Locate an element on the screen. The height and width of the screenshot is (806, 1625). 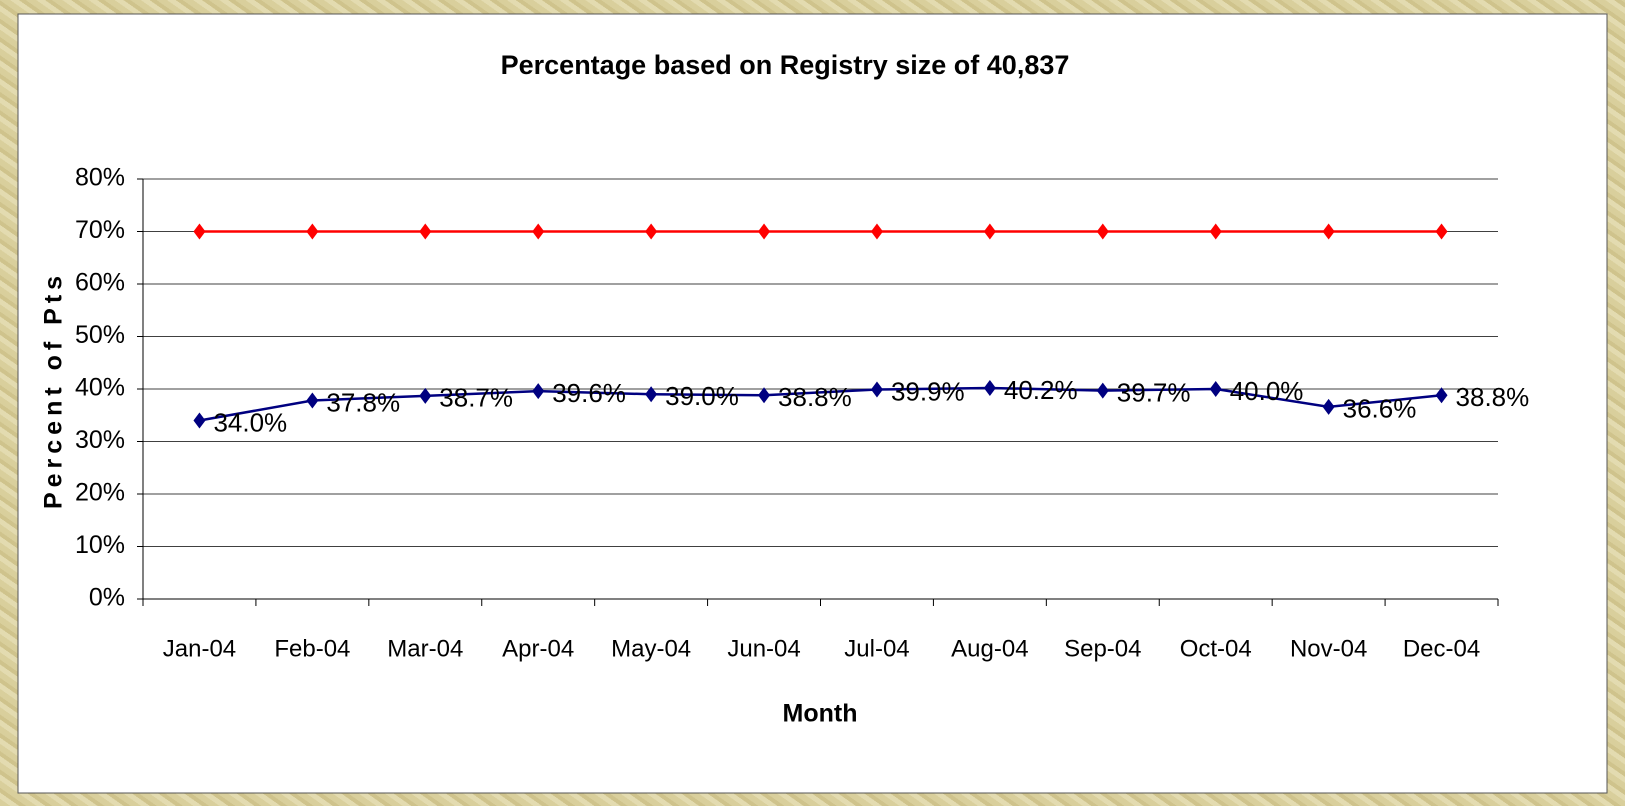
data-label: 37.8% is located at coordinates (363, 402).